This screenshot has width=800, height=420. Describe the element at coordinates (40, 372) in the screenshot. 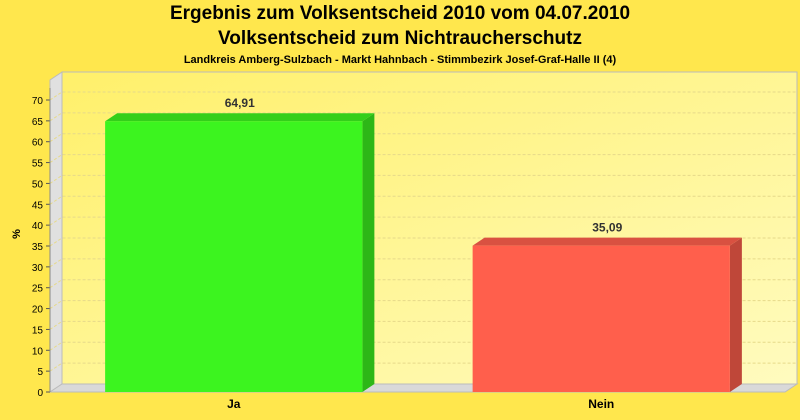

I see `y-tick-label: 5` at that location.